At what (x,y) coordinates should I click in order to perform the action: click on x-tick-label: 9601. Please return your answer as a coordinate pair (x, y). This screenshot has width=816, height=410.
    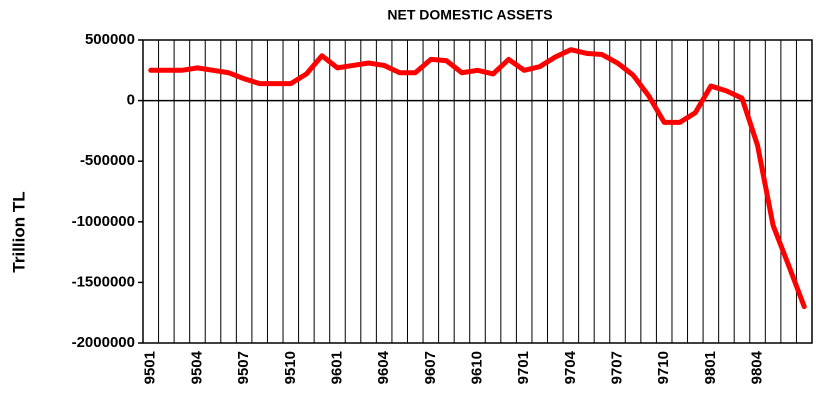
    Looking at the image, I should click on (336, 367).